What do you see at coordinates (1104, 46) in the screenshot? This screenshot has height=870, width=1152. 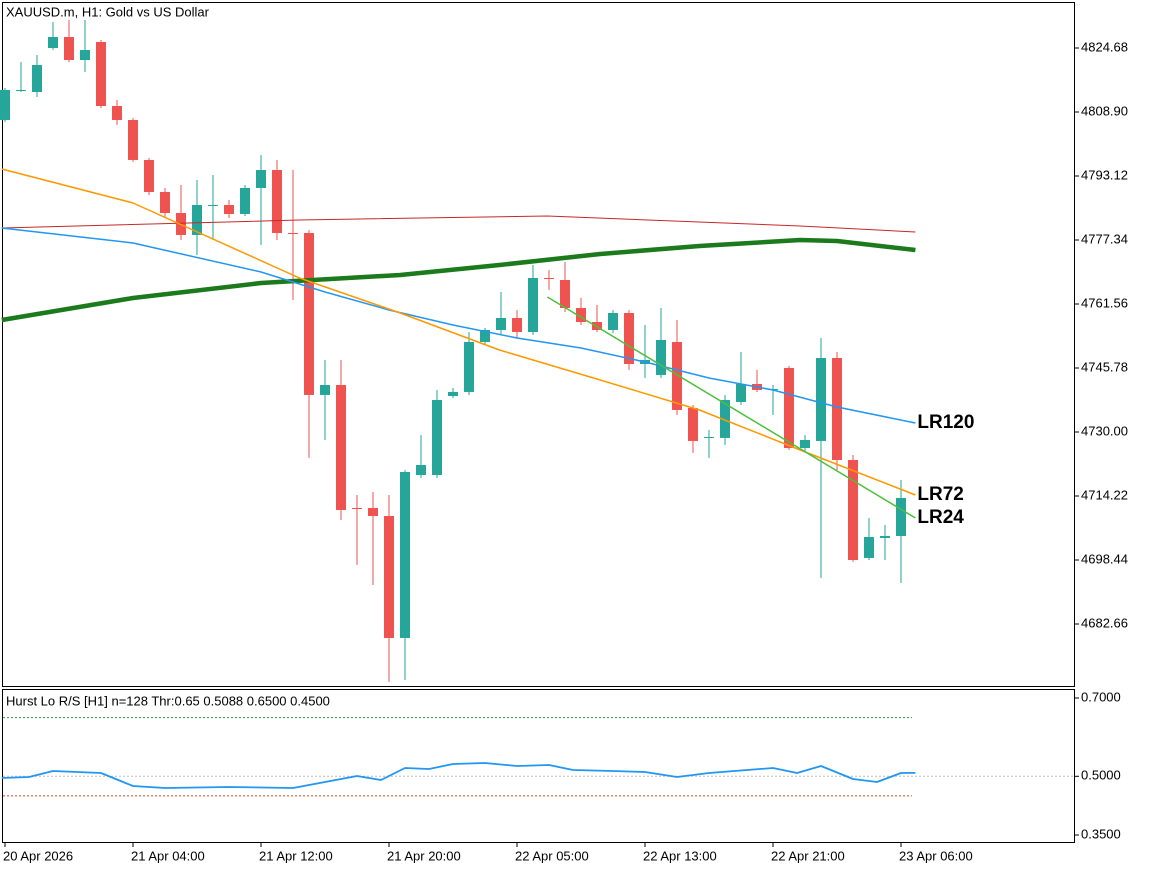 I see `y-tick-label: 4824.68` at bounding box center [1104, 46].